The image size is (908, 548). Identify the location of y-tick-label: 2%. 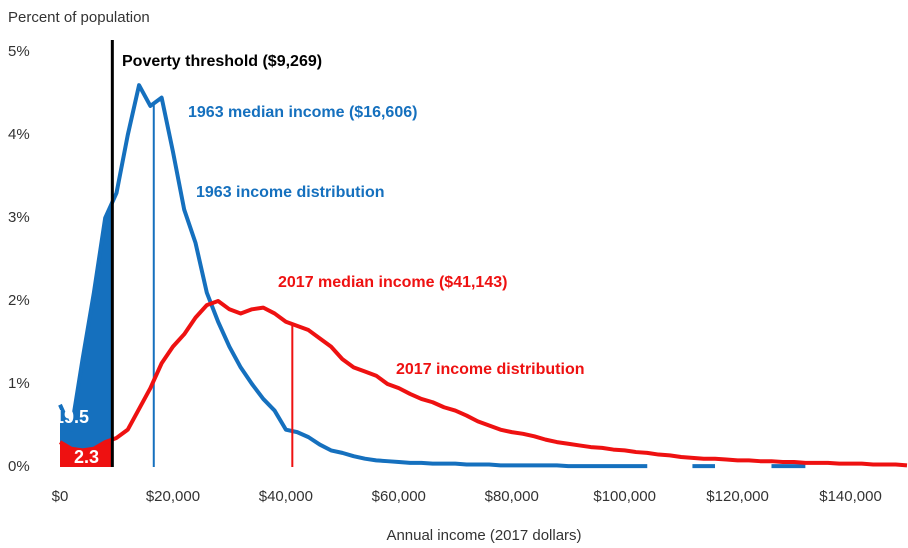
(19, 300).